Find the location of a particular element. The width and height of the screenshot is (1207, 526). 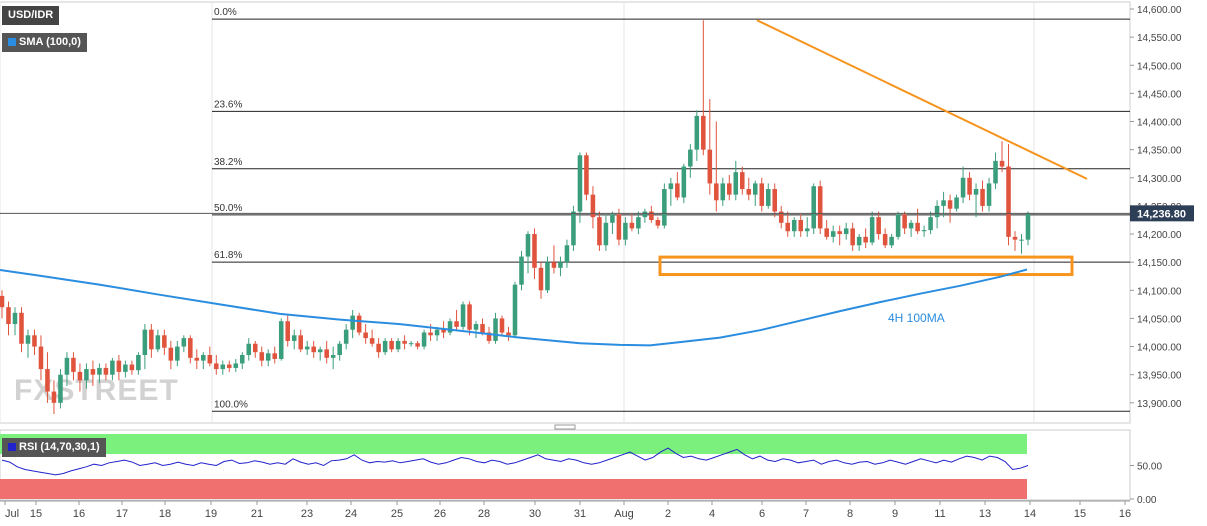

rsi-legend-label: RSI (14,70,30,1) is located at coordinates (59, 447).